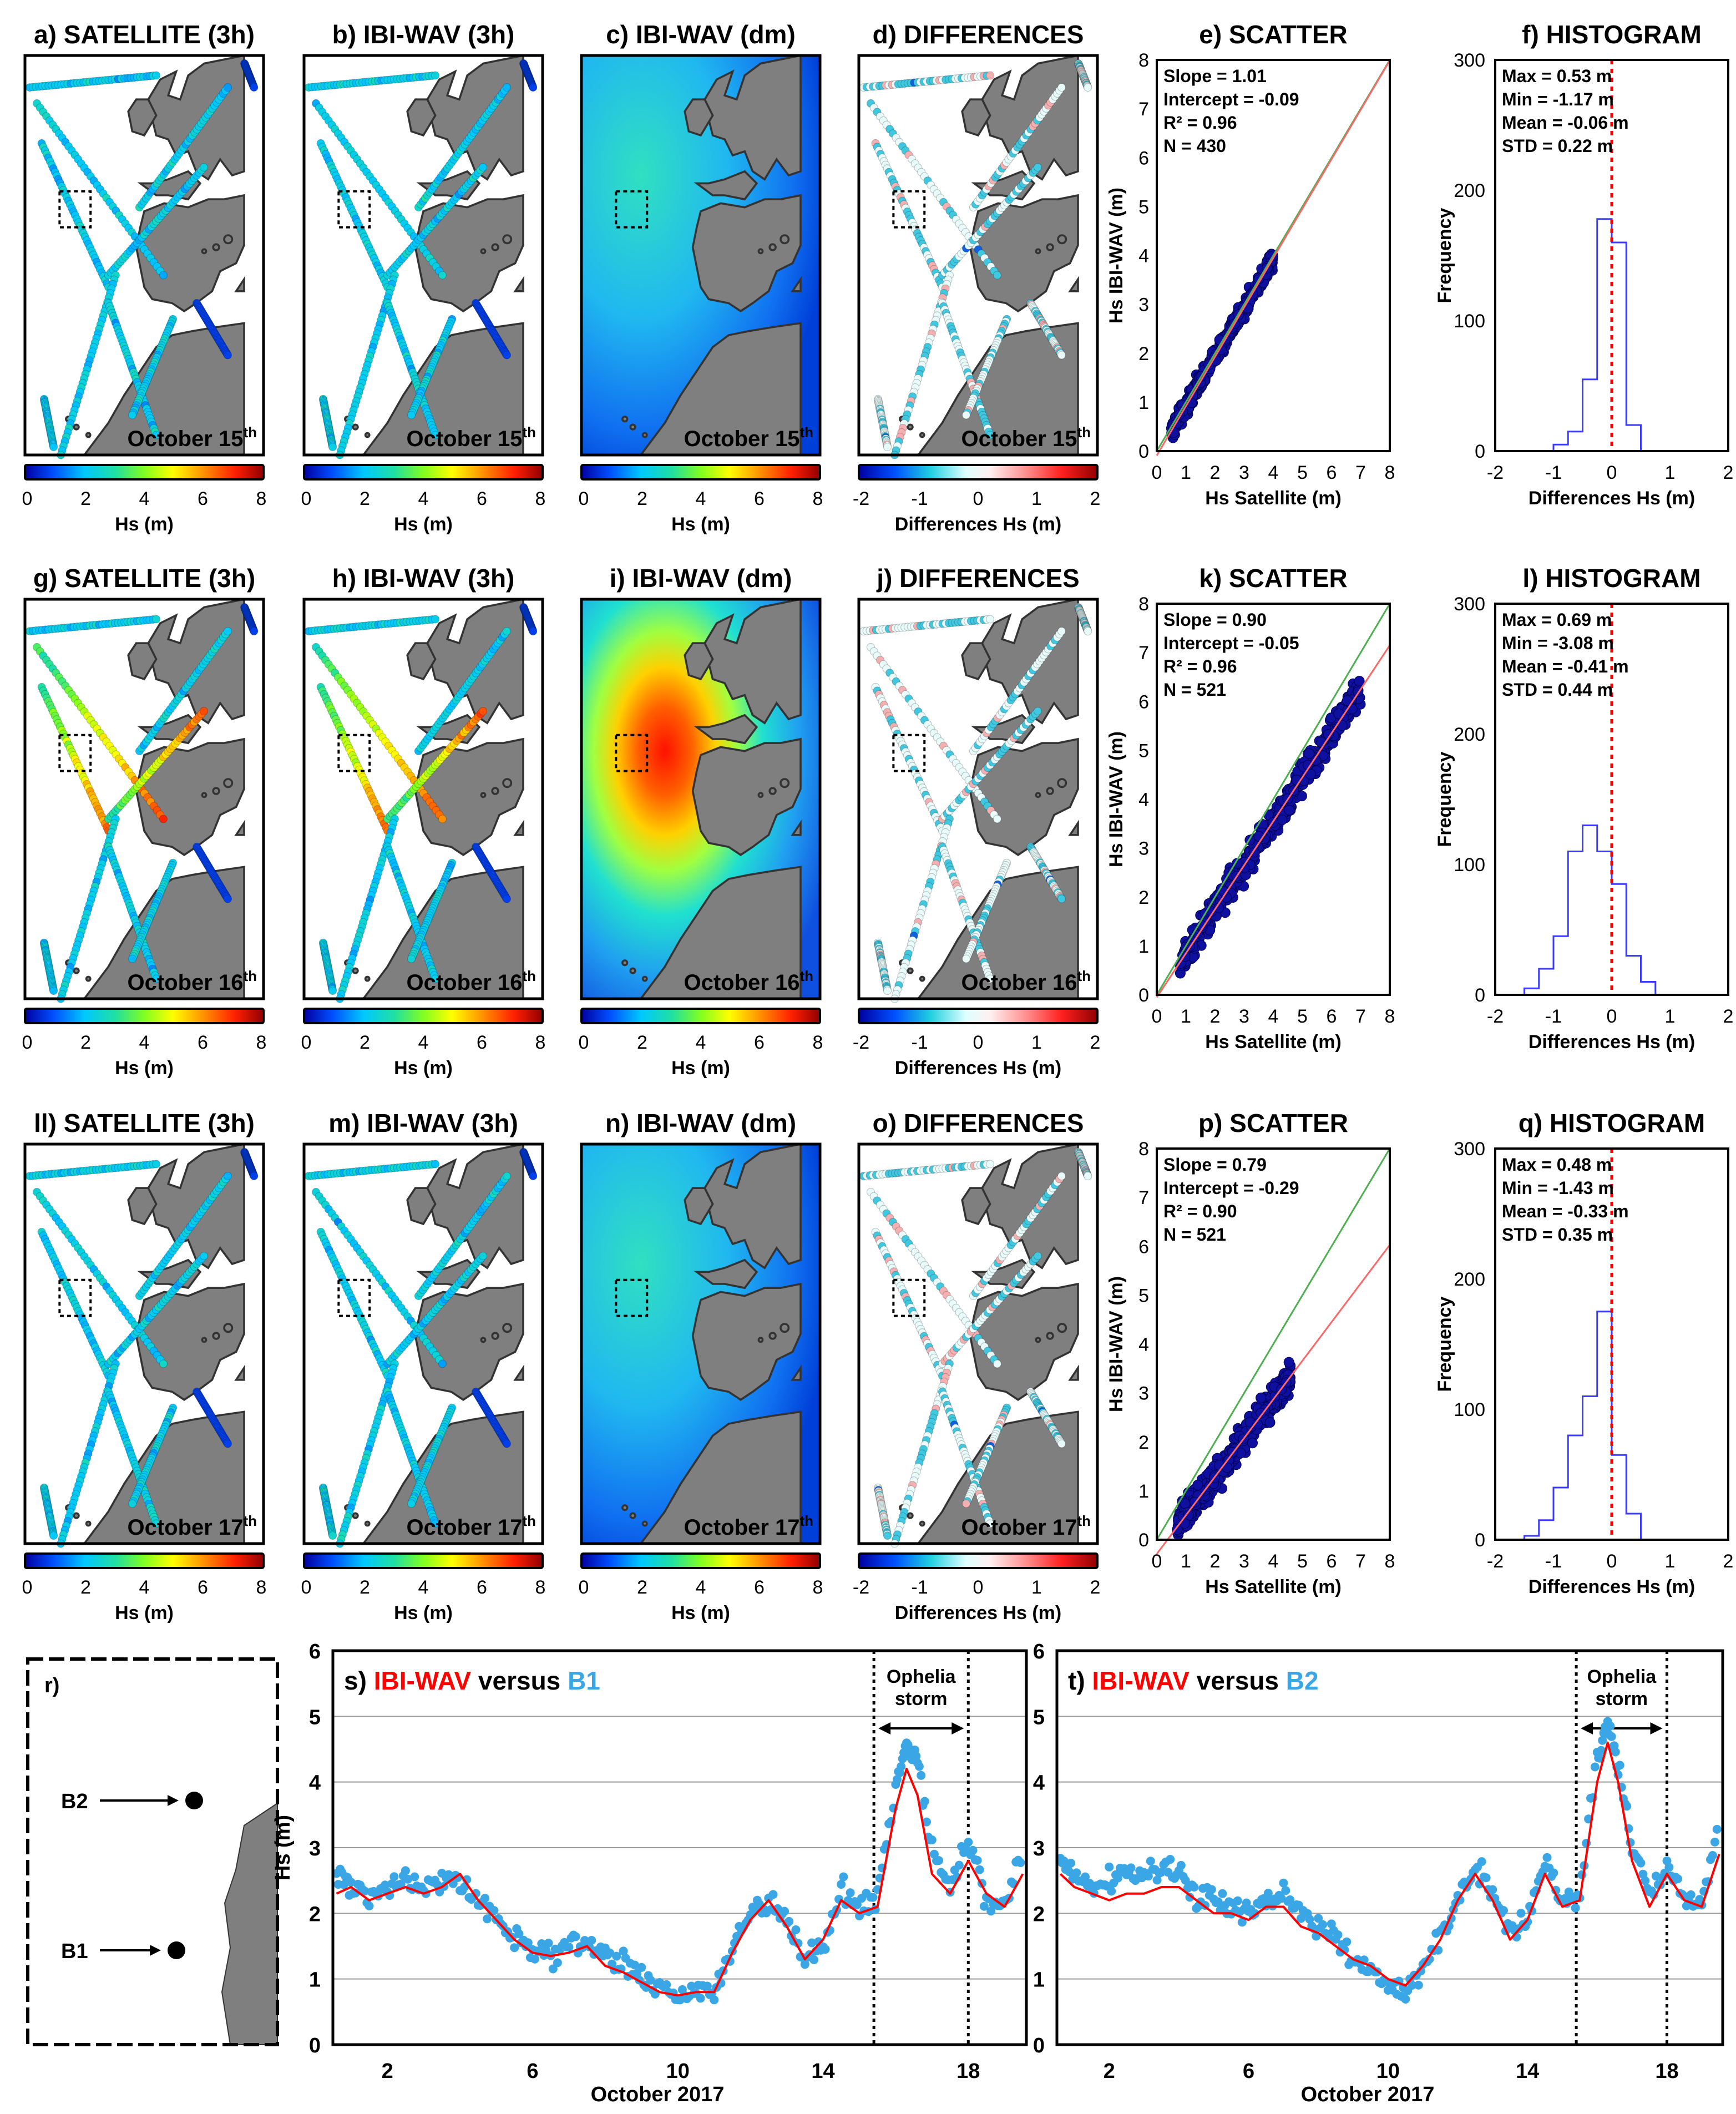 The width and height of the screenshot is (1736, 2114). What do you see at coordinates (1332, 472) in the screenshot?
I see `x-tick-label: 6` at bounding box center [1332, 472].